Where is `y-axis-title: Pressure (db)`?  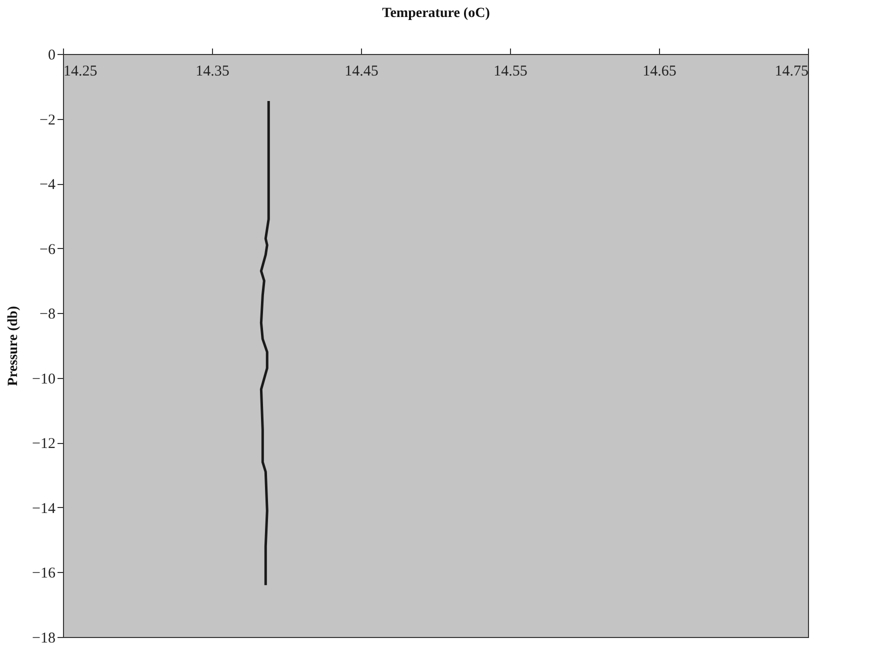 y-axis-title: Pressure (db) is located at coordinates (14, 346).